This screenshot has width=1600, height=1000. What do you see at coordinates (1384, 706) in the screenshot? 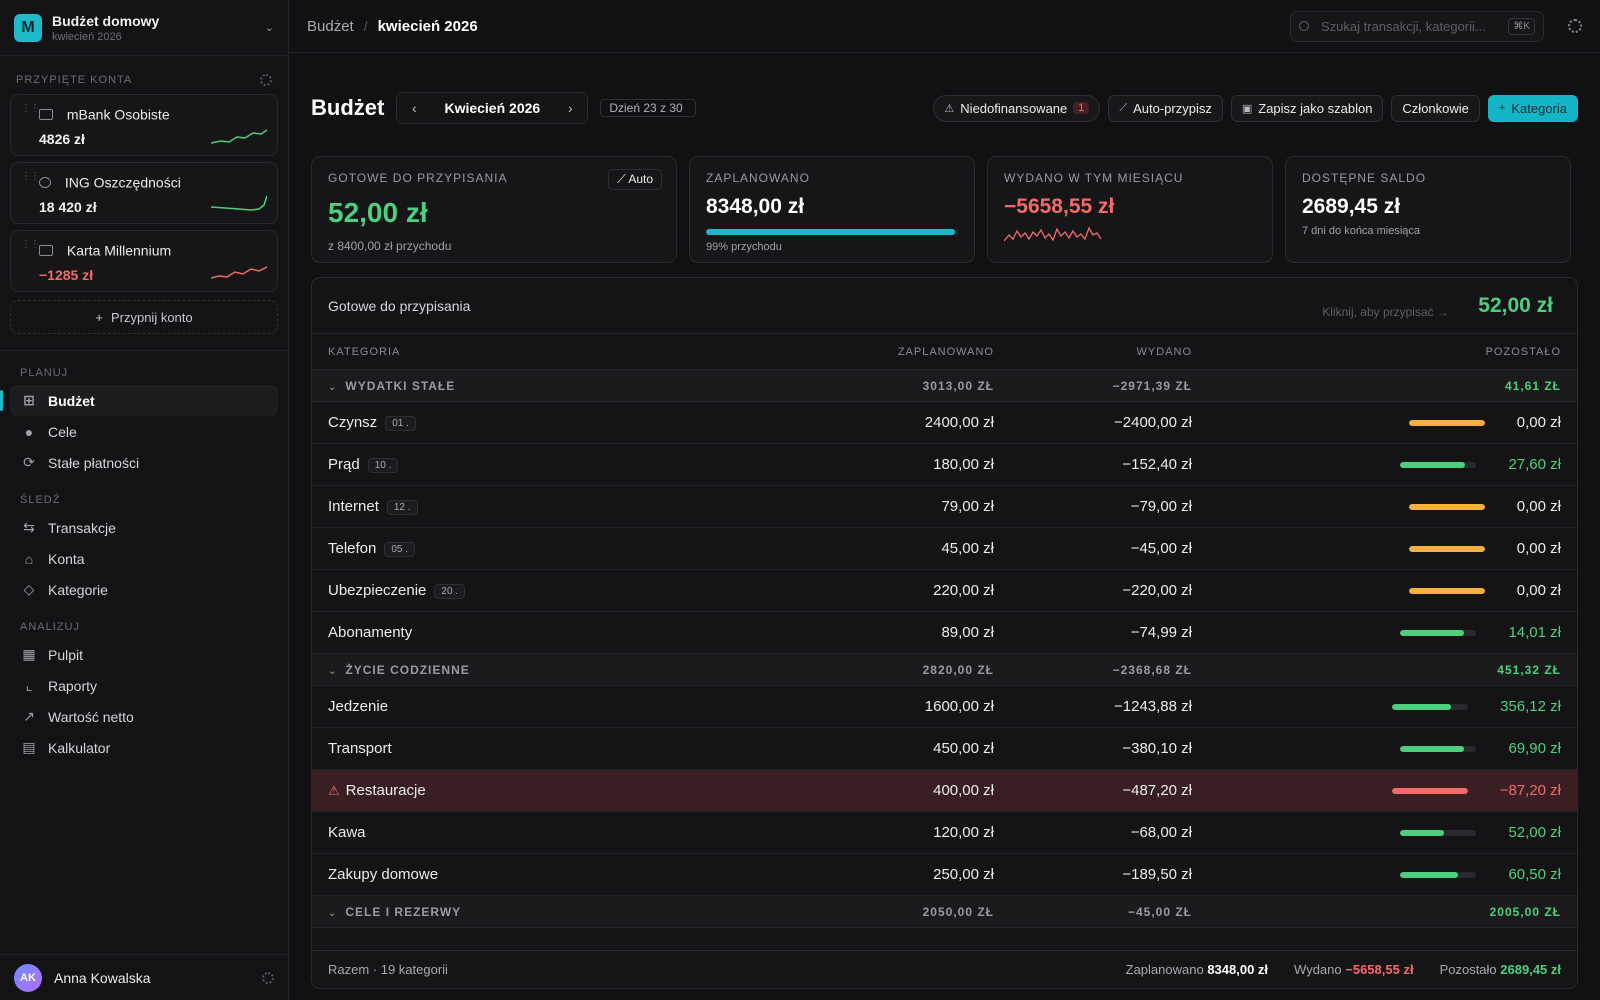
I see `remaining-cell: 356,12 zł` at bounding box center [1384, 706].